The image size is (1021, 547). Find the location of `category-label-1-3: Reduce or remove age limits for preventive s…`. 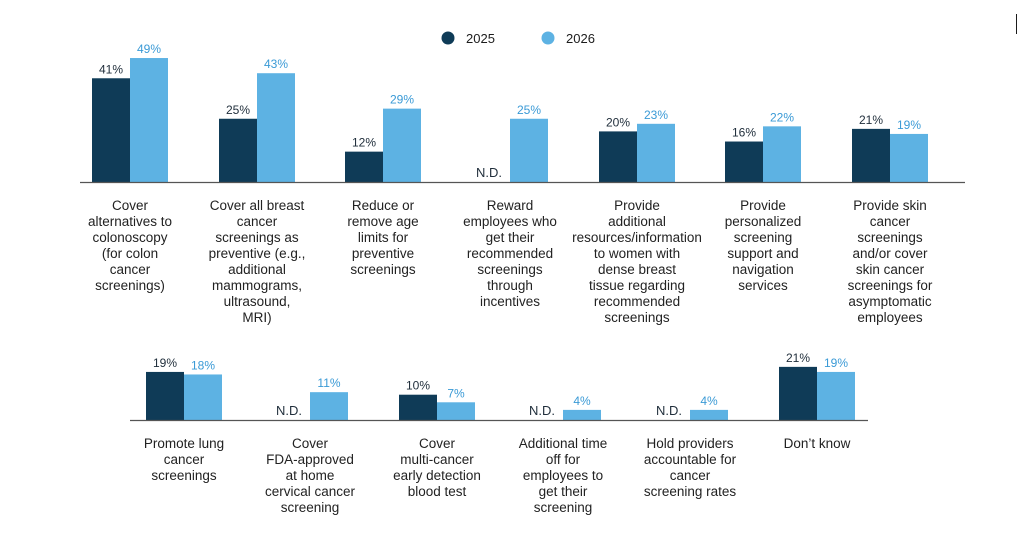

category-label-1-3: Reduce or remove age limits for preventive s… is located at coordinates (382, 237).